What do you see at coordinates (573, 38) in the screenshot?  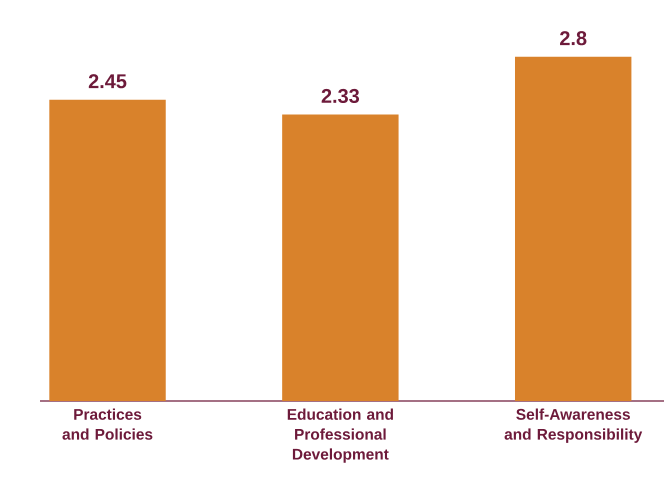 I see `data-label: 2.8` at bounding box center [573, 38].